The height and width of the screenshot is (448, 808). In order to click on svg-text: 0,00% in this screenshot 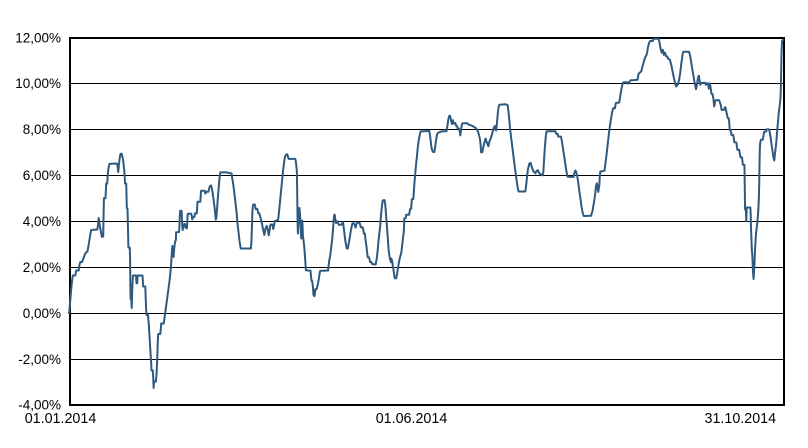, I will do `click(42, 313)`.